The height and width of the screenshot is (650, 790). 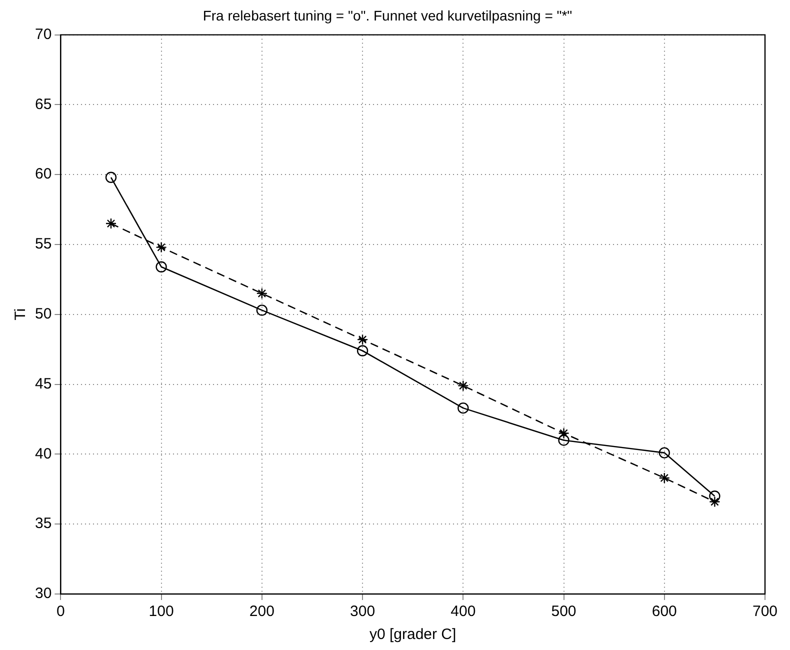 I want to click on y-tick-label: 55, so click(x=43, y=244).